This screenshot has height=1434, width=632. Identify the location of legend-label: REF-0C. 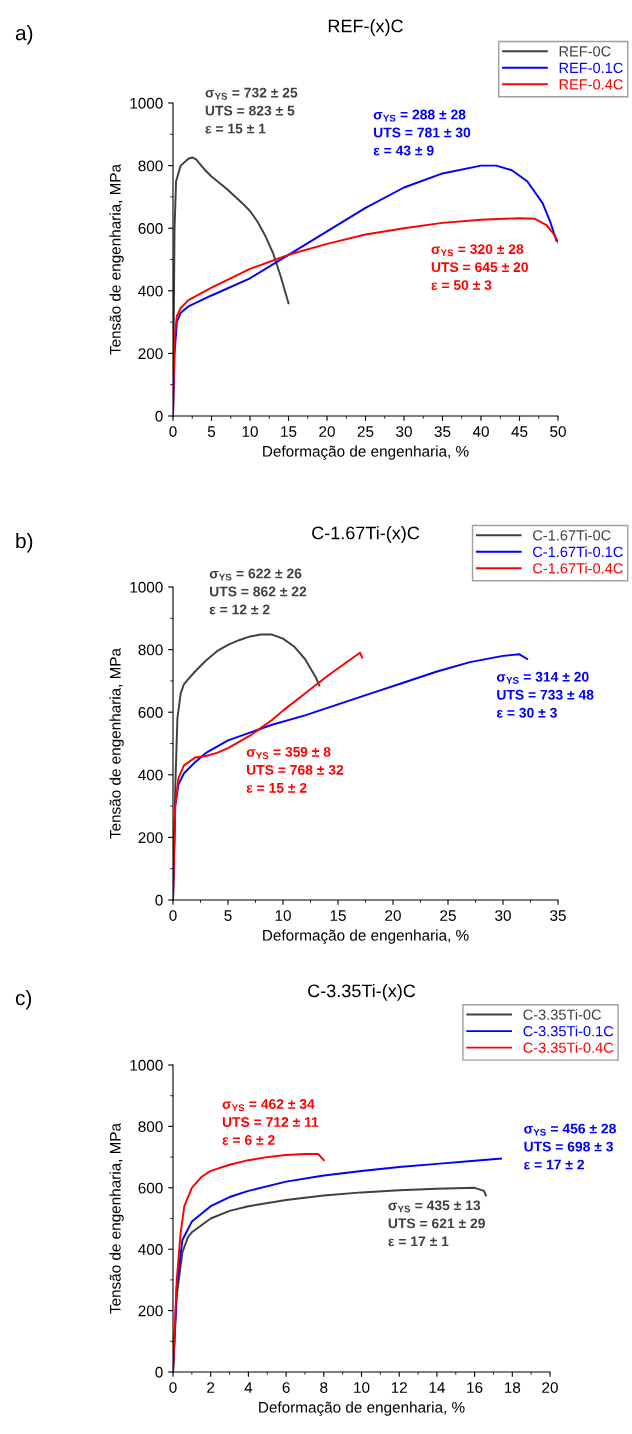
(585, 51).